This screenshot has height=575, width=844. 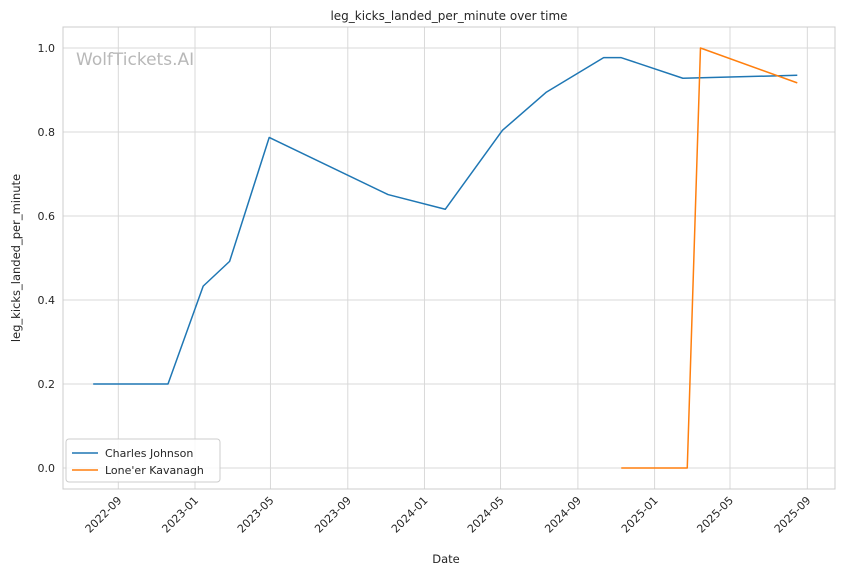 I want to click on legend-label: Charles Johnson, so click(x=149, y=453).